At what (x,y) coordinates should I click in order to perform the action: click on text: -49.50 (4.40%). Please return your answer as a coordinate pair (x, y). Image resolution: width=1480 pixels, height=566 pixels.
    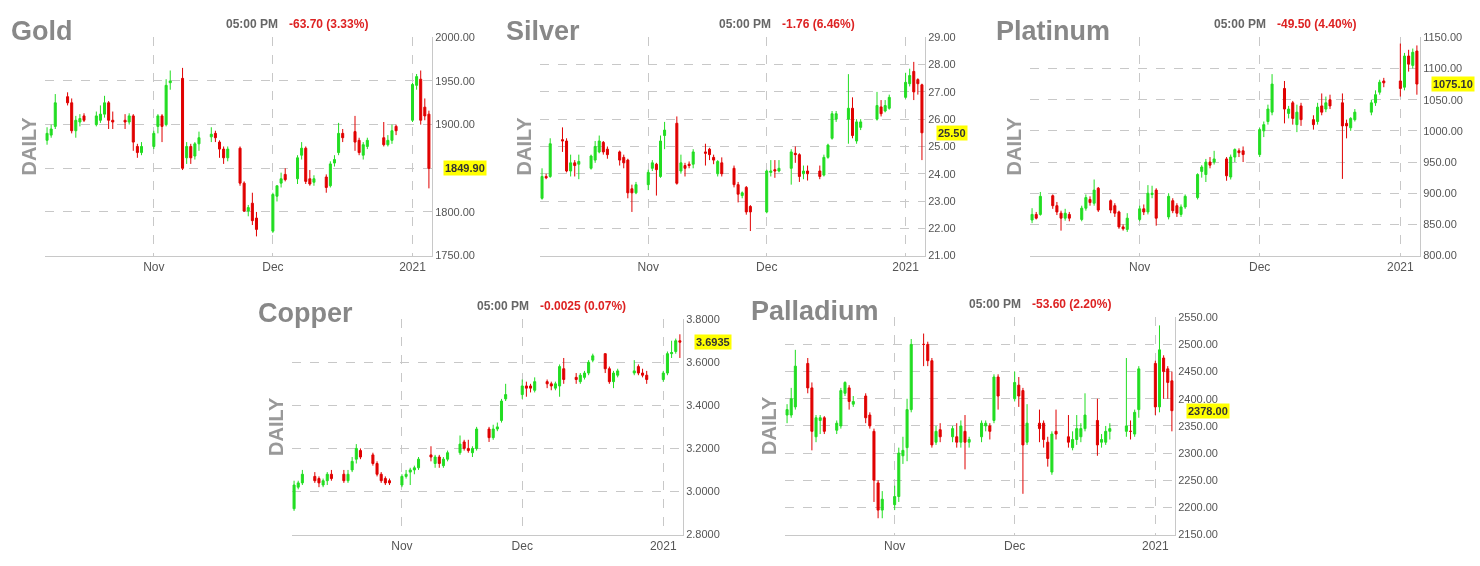
    Looking at the image, I should click on (1317, 24).